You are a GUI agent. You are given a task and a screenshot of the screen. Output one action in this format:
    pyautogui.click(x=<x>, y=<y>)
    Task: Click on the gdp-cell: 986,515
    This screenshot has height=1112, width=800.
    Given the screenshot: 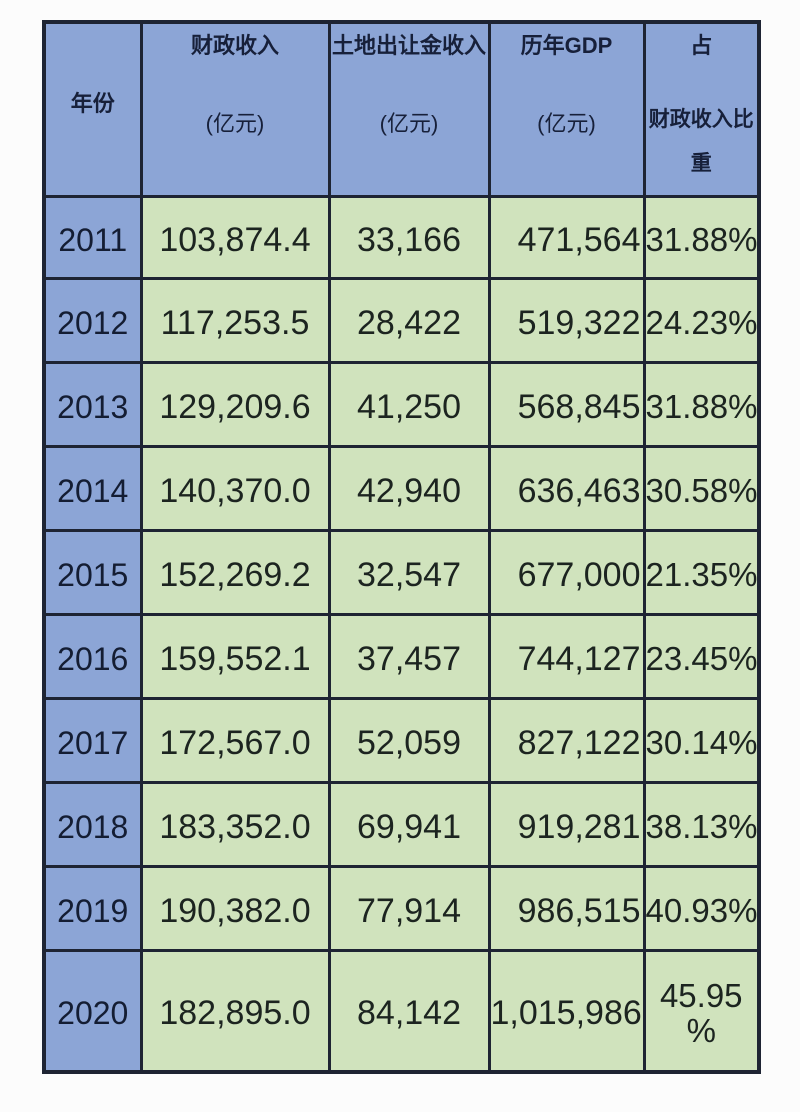 What is the action you would take?
    pyautogui.click(x=566, y=908)
    